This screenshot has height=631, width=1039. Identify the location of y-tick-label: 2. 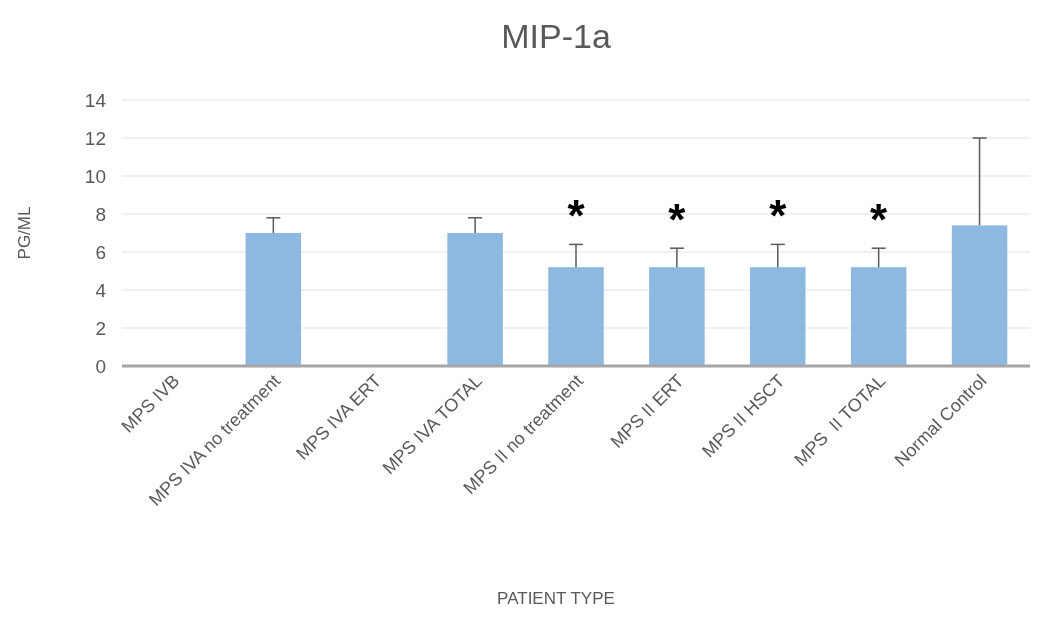
(100, 328).